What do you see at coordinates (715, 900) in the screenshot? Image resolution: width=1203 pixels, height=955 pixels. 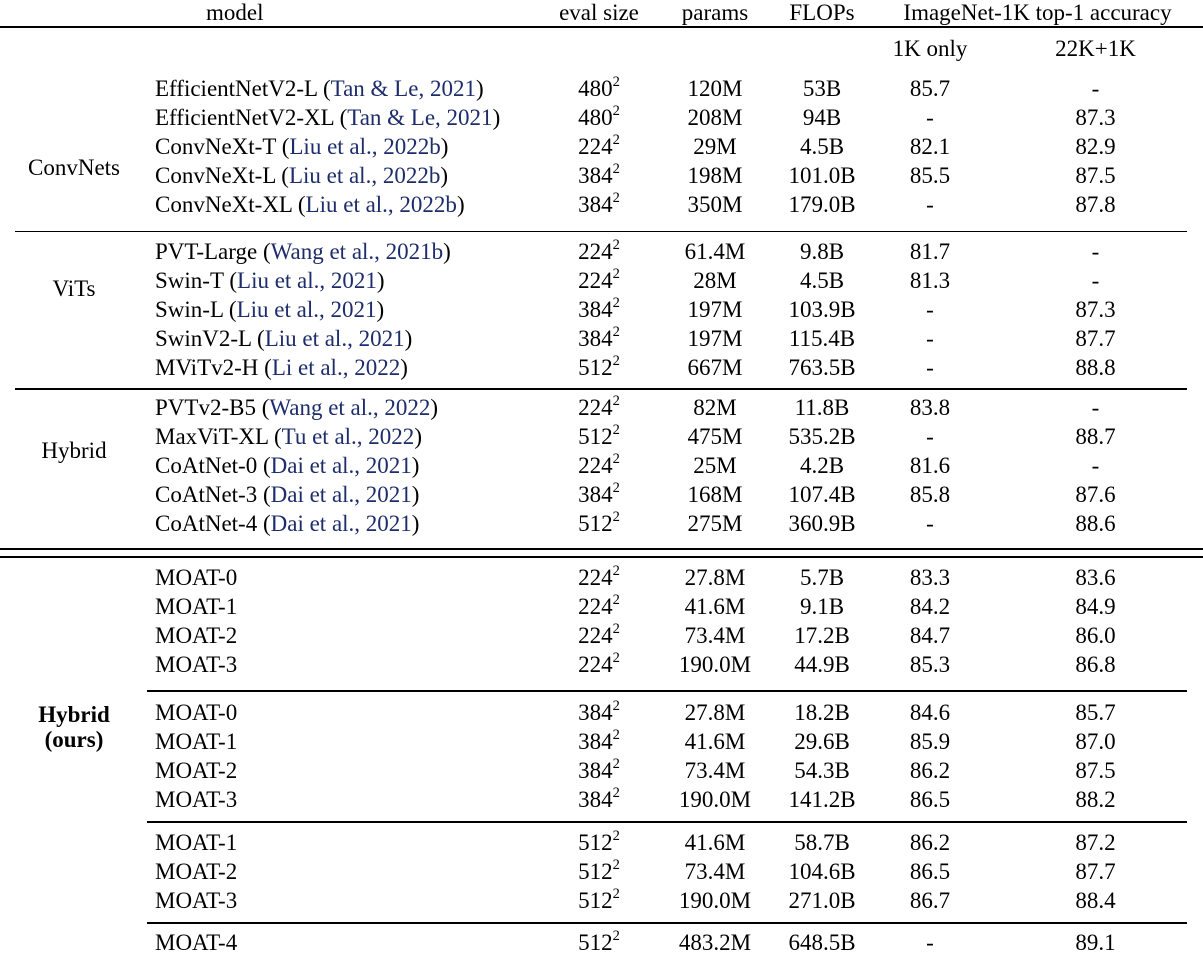 I see `cell-params: 190.0M` at bounding box center [715, 900].